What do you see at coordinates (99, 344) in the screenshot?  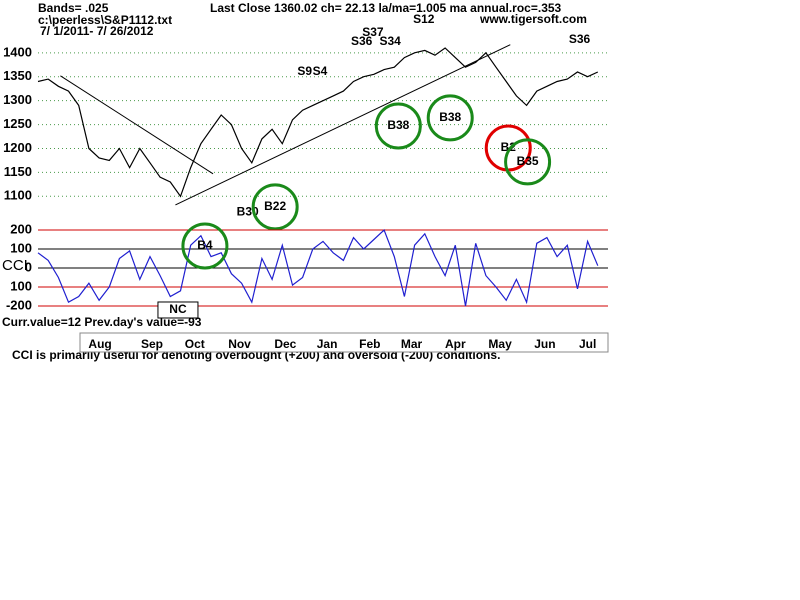 I see `x-tick-label: Aug` at bounding box center [99, 344].